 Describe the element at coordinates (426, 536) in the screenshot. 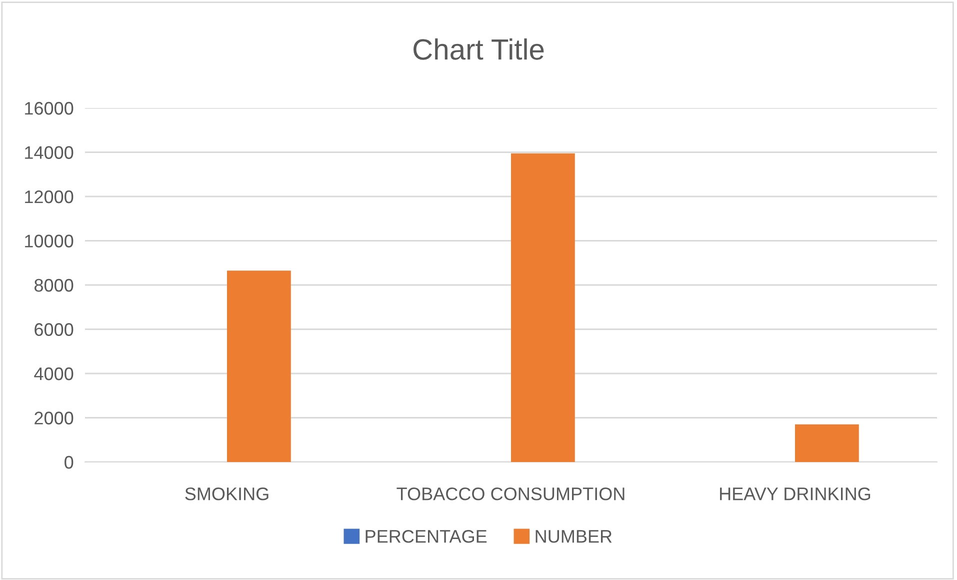

I see `legend-label: PERCENTAGE` at that location.